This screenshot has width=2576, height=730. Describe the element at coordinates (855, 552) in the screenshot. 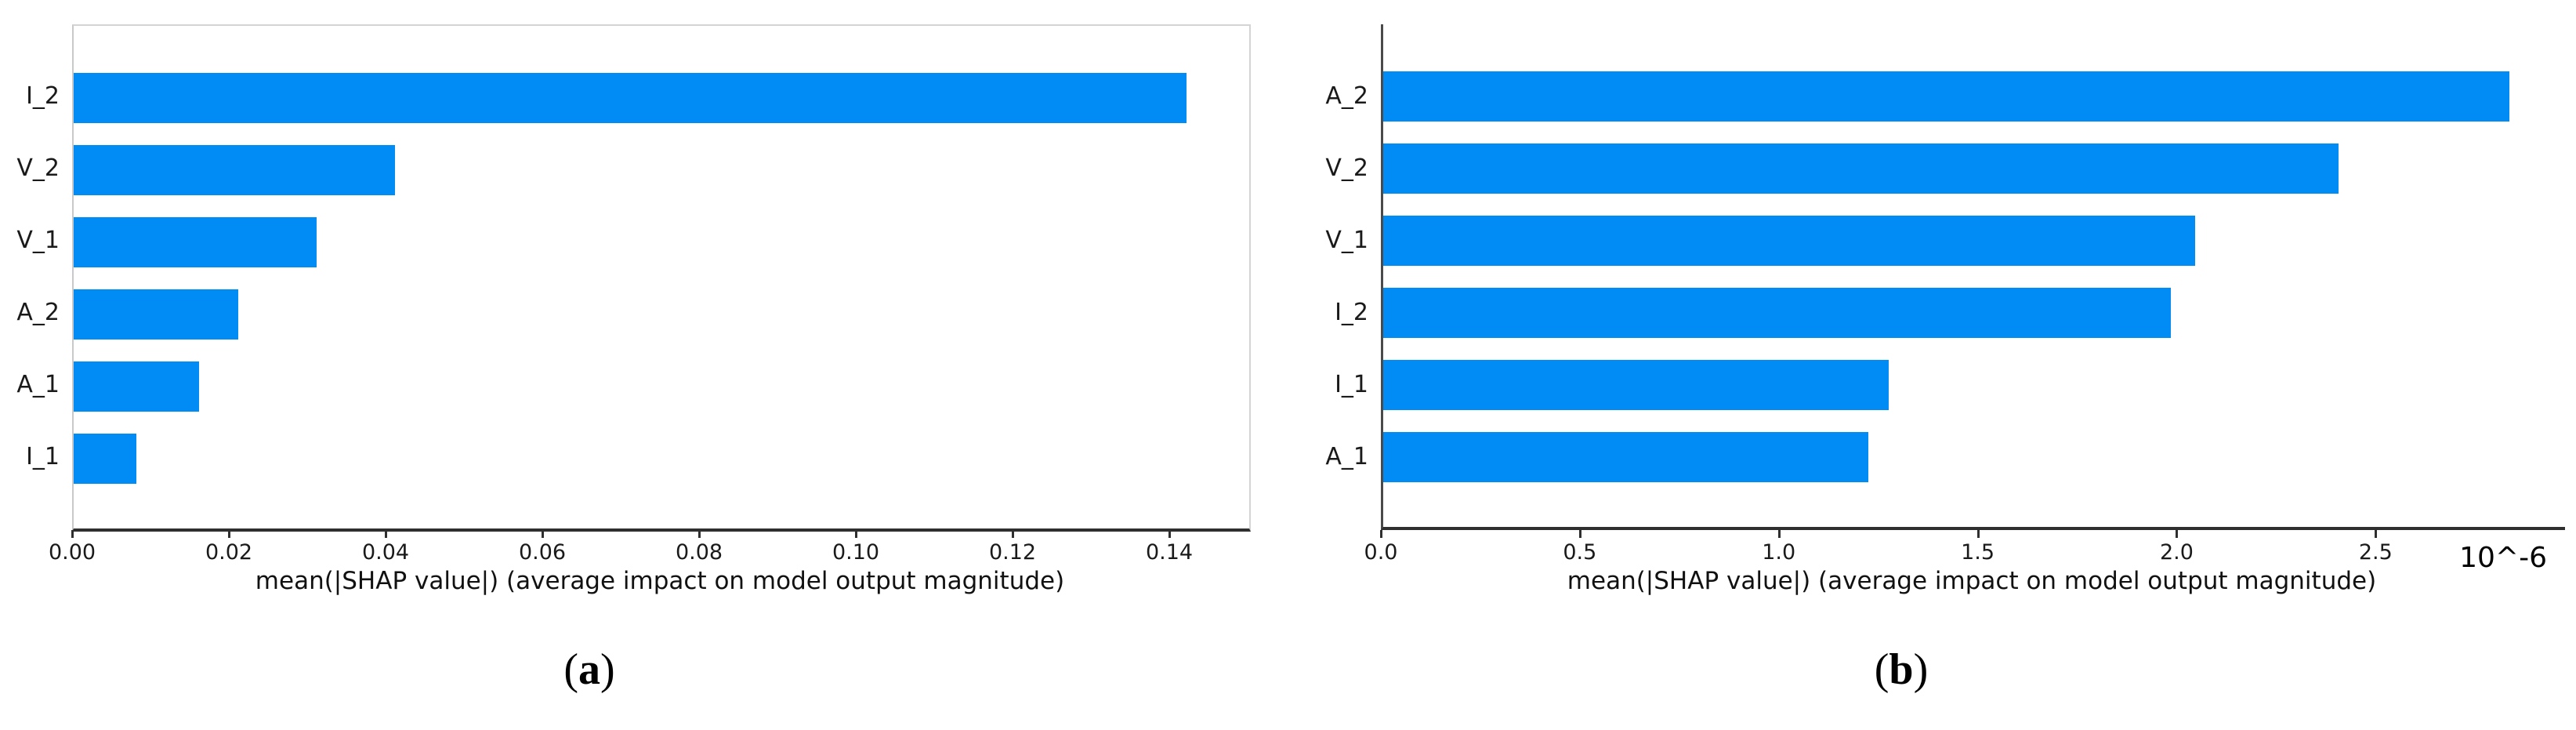

I see `x-tick-label: 0.10` at that location.